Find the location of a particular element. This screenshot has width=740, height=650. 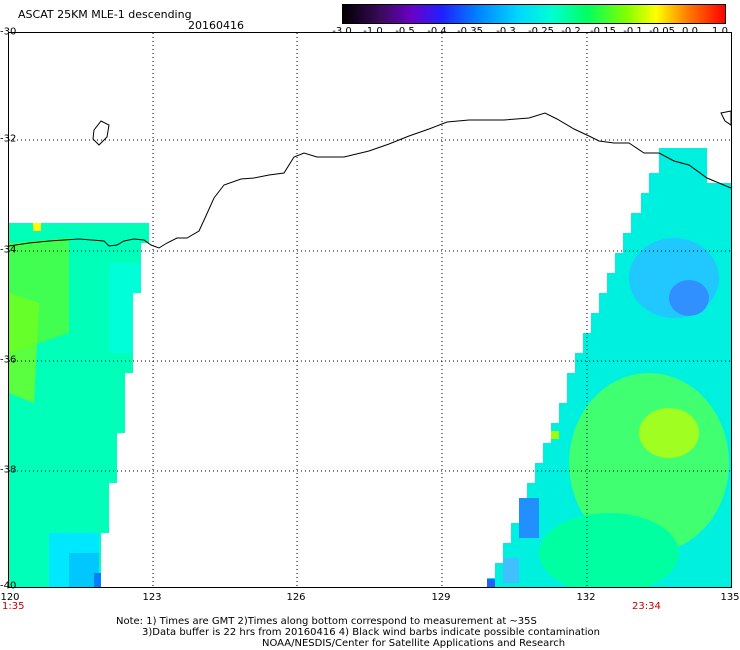

colorbar-label: -0.3 is located at coordinates (506, 31).